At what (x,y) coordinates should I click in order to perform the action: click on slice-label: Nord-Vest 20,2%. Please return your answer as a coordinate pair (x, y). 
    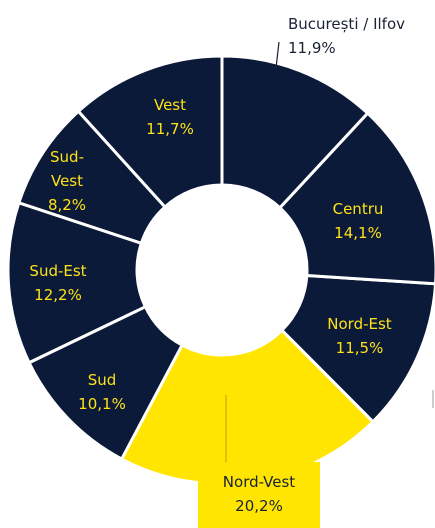
    Looking at the image, I should click on (259, 494).